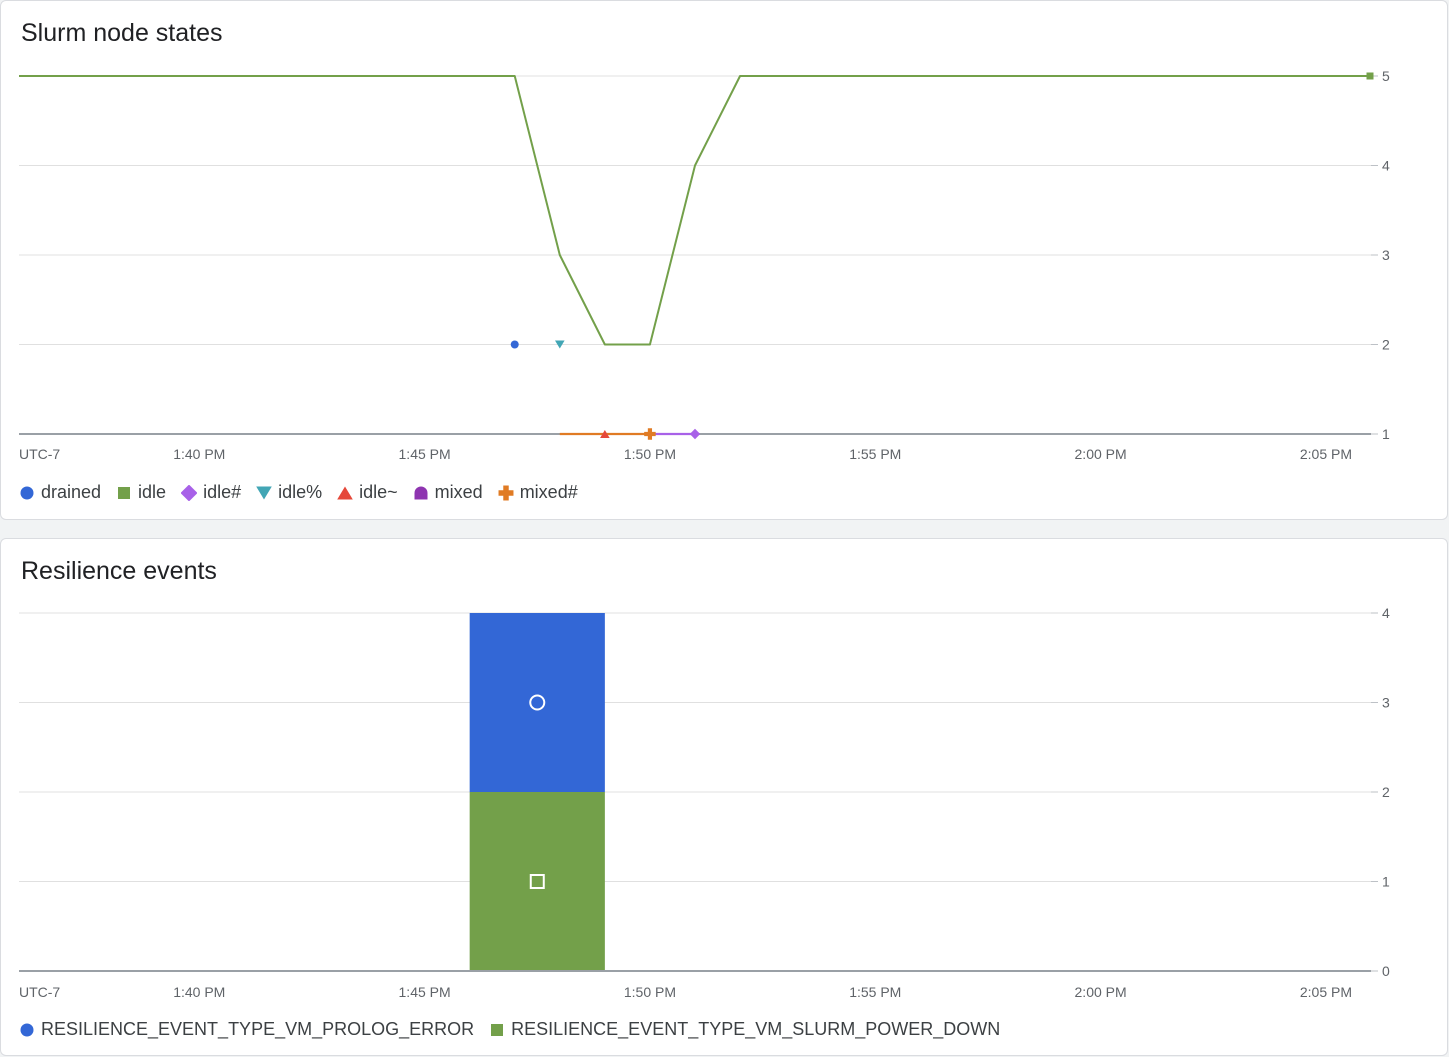 Image resolution: width=1449 pixels, height=1057 pixels. I want to click on legend-item: RESILIENCE_EVENT_TYPE_VM_PROLOG_ERROR, so click(246, 1029).